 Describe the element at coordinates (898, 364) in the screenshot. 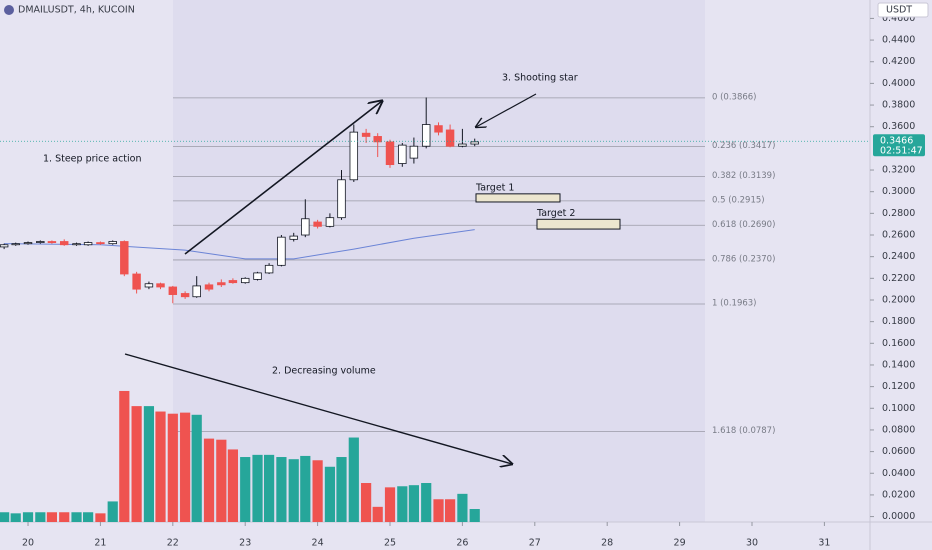

I see `y-tick-label: 0.1400` at that location.